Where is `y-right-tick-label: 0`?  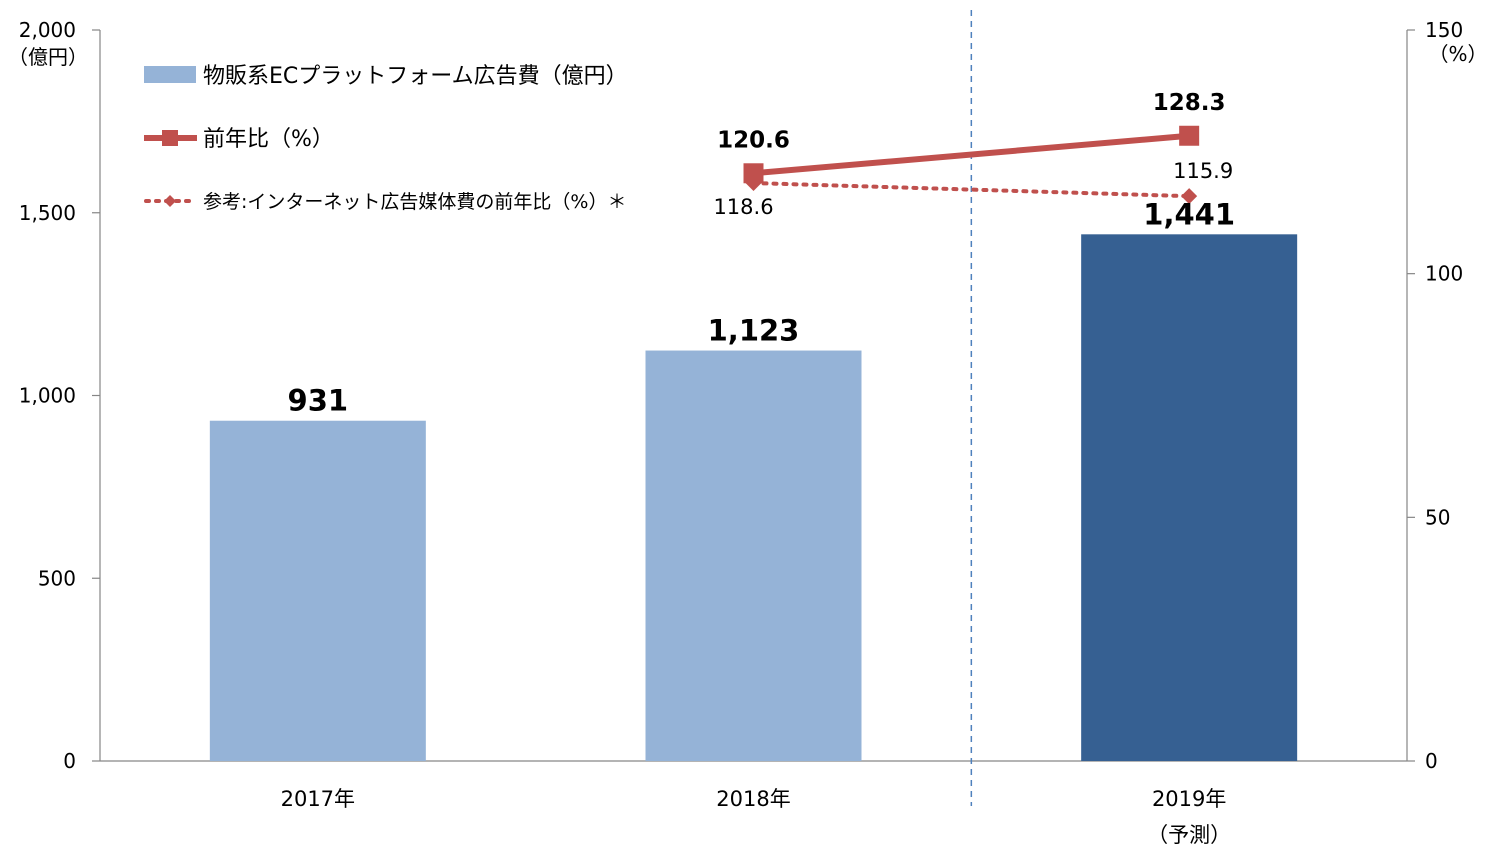
y-right-tick-label: 0 is located at coordinates (1431, 761).